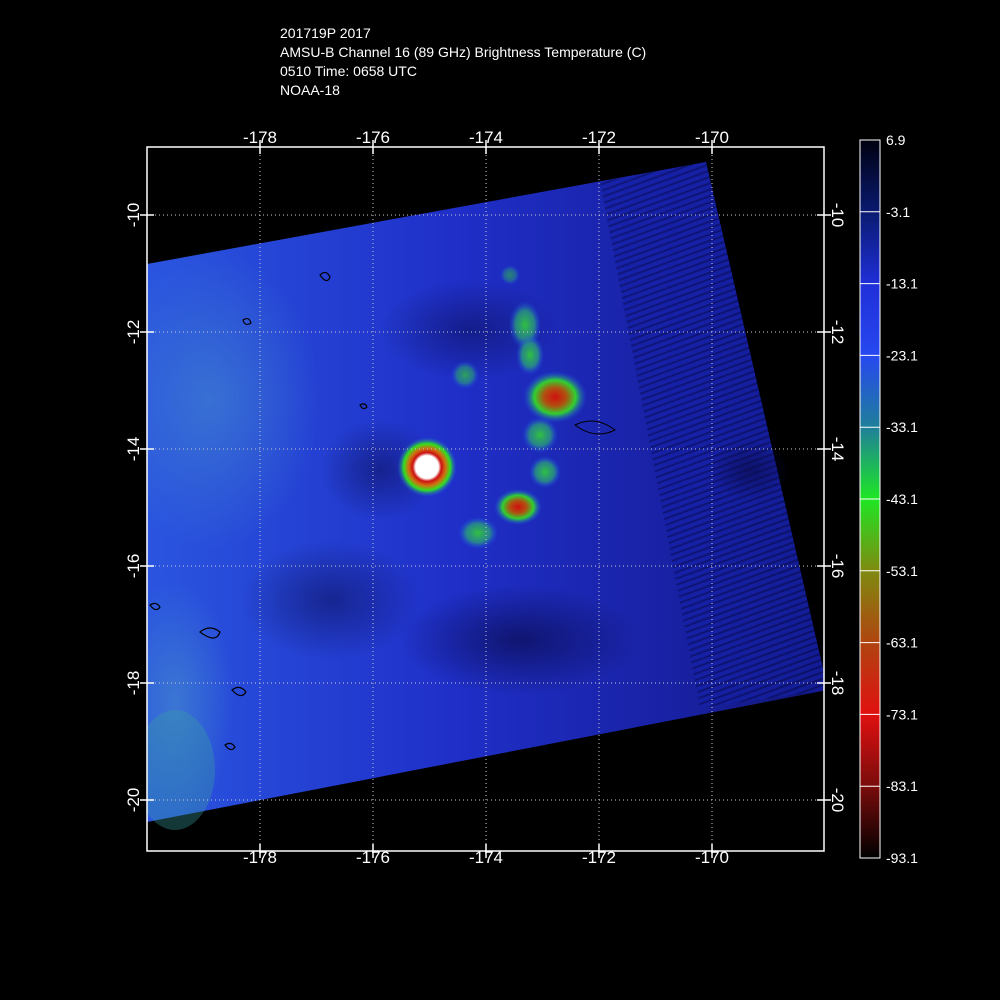 The image size is (1000, 1000). I want to click on lat-tick-label-right: -20, so click(837, 800).